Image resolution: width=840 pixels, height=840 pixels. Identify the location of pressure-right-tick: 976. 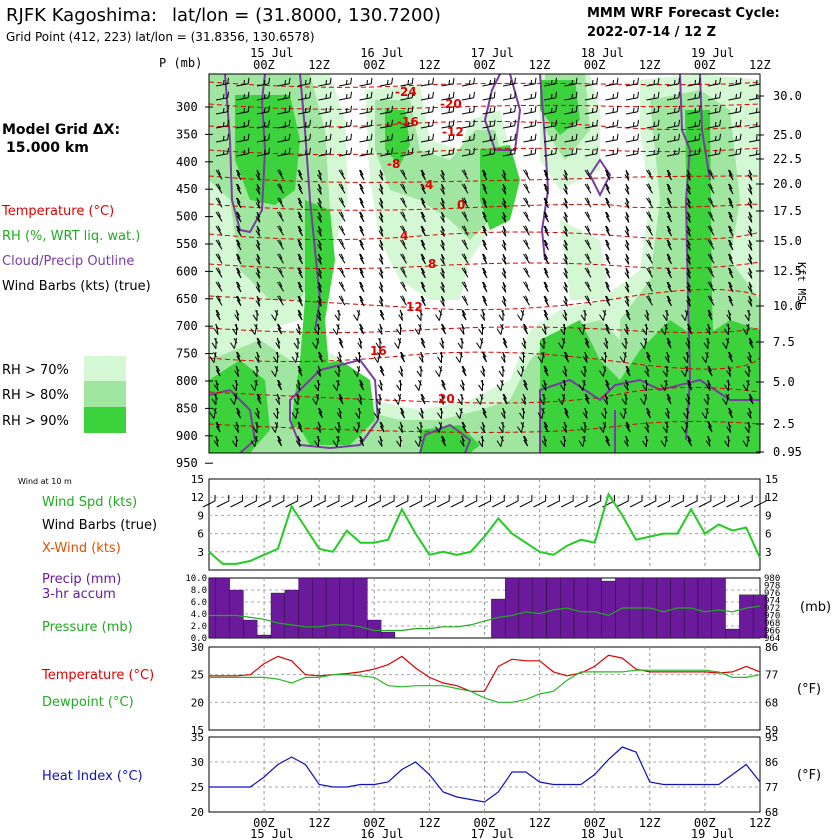
(772, 594).